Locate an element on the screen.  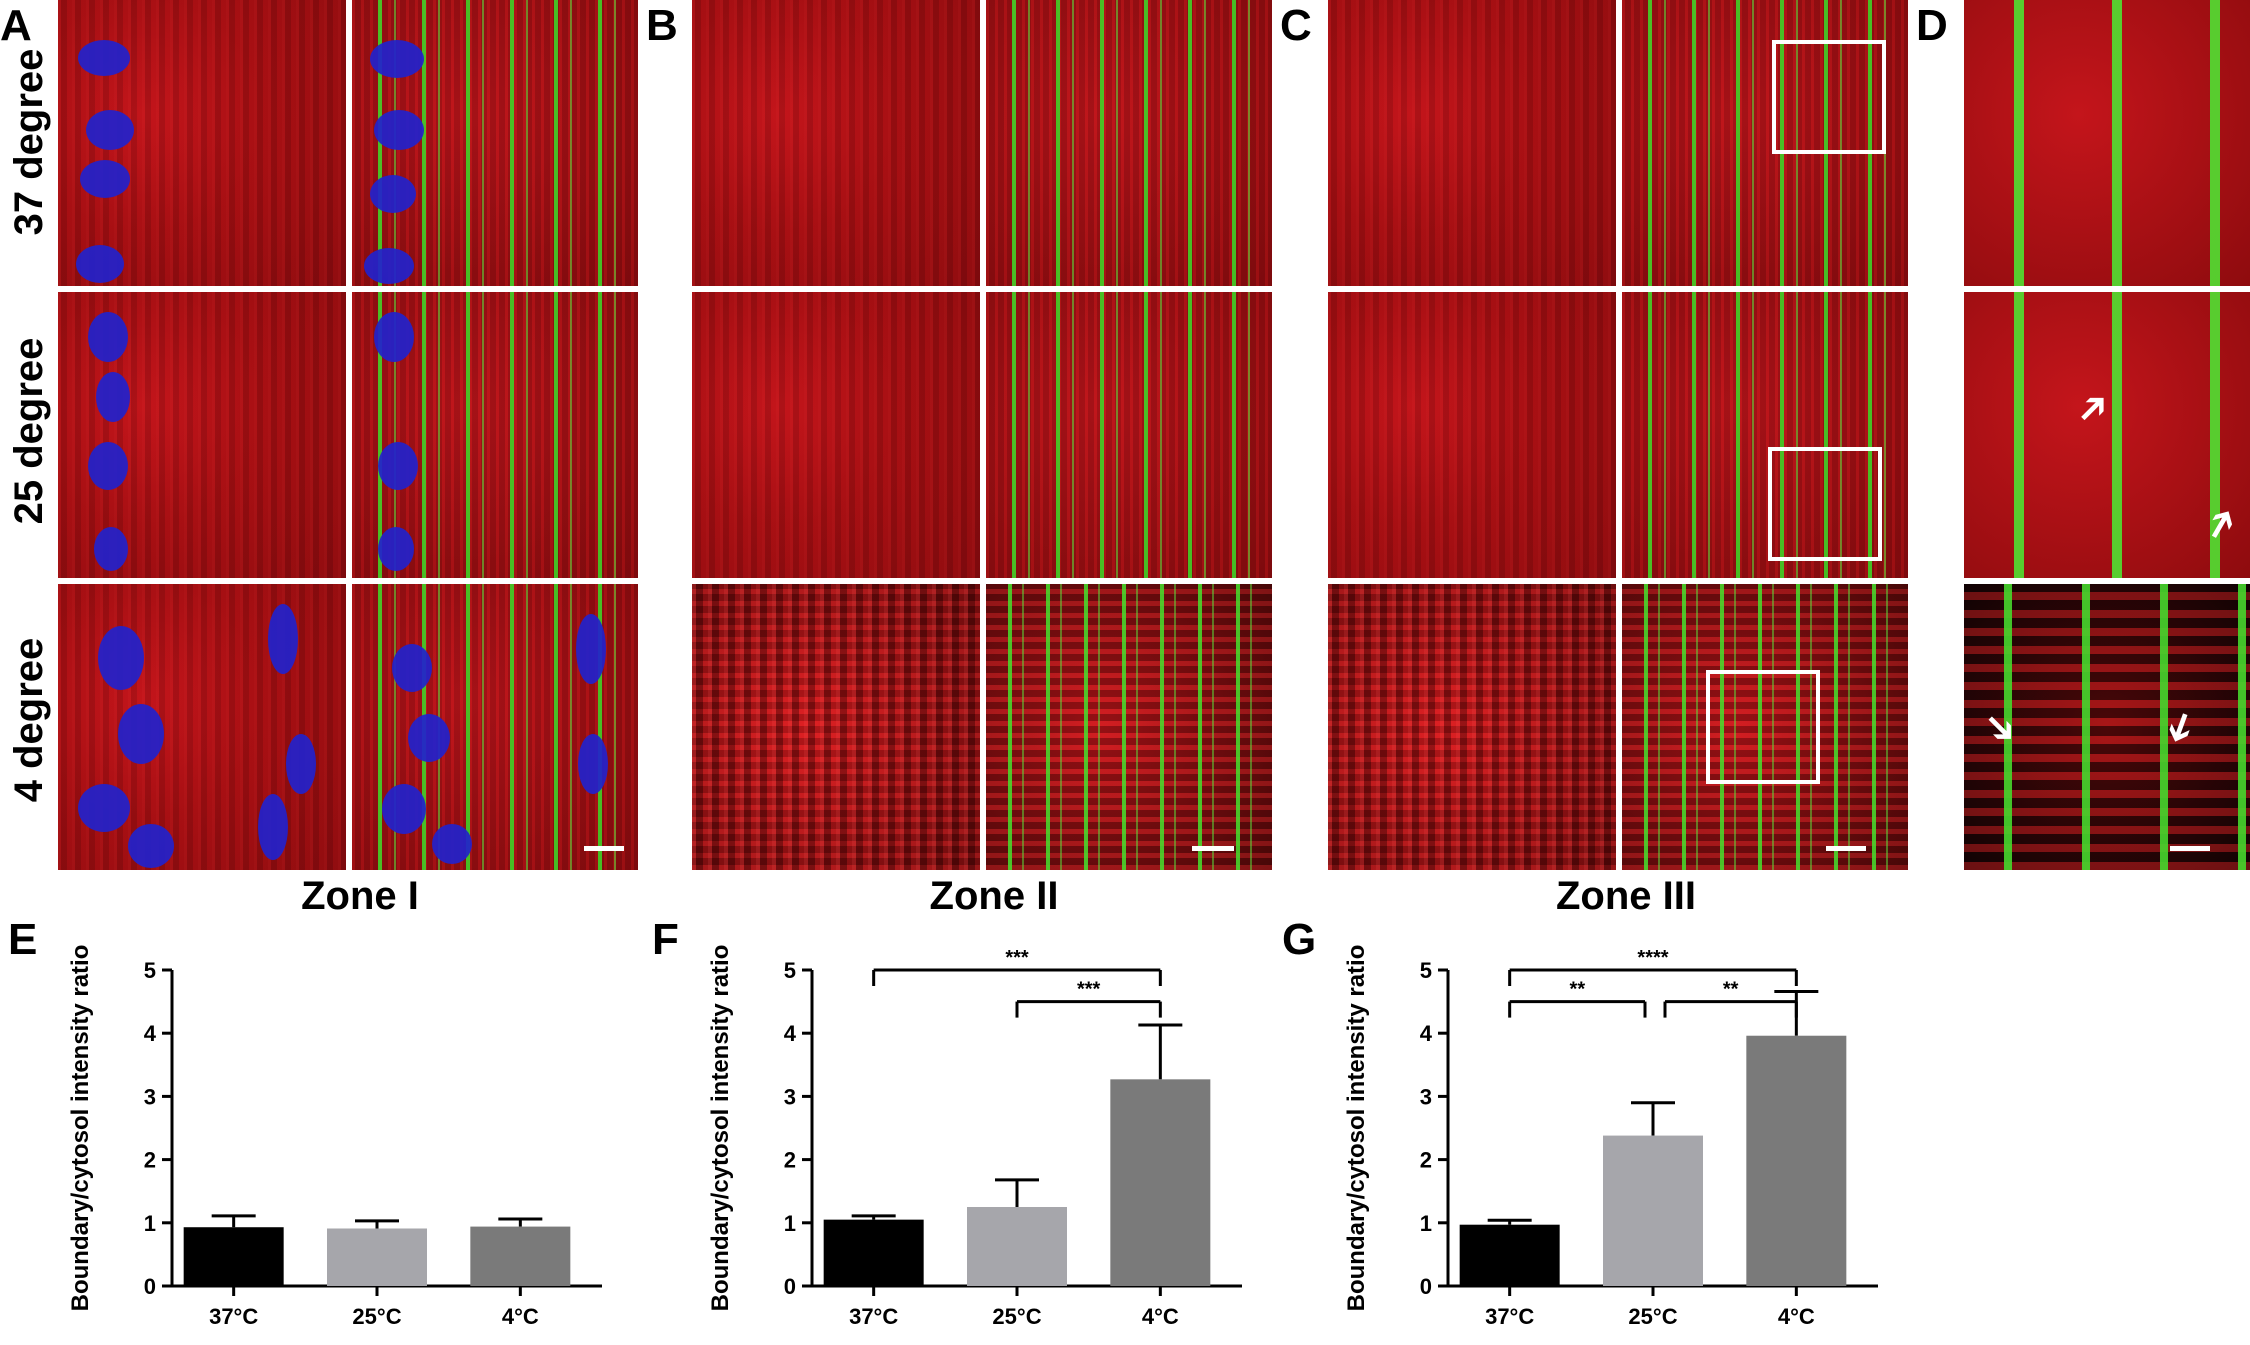
micrograph-b-25-merge is located at coordinates (1129, 435).